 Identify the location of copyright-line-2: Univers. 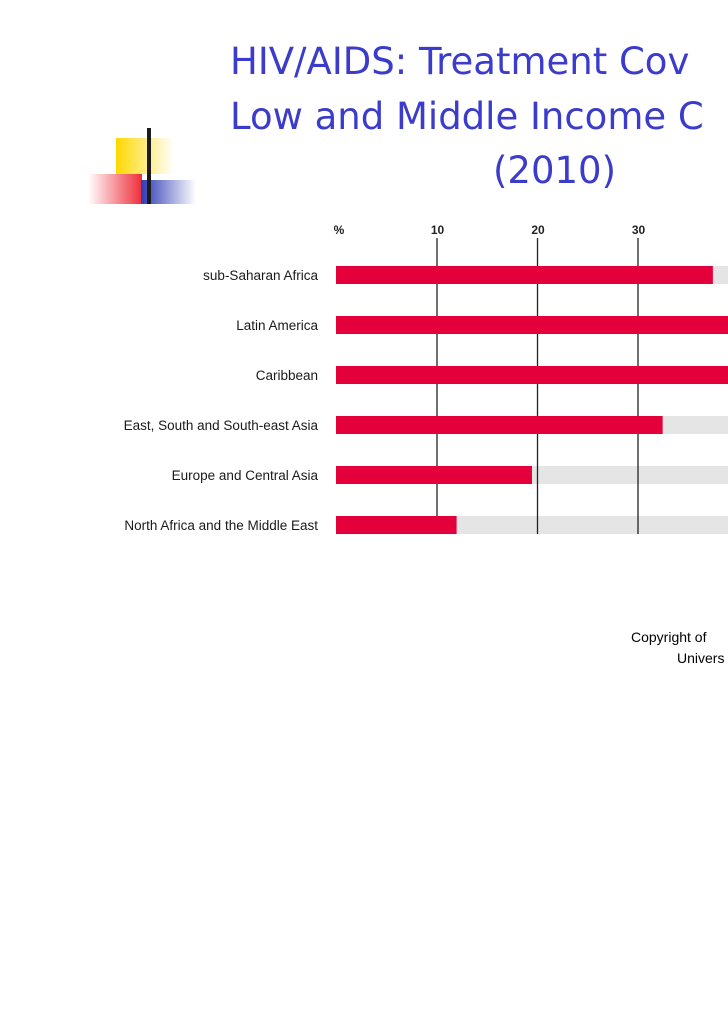
(701, 658).